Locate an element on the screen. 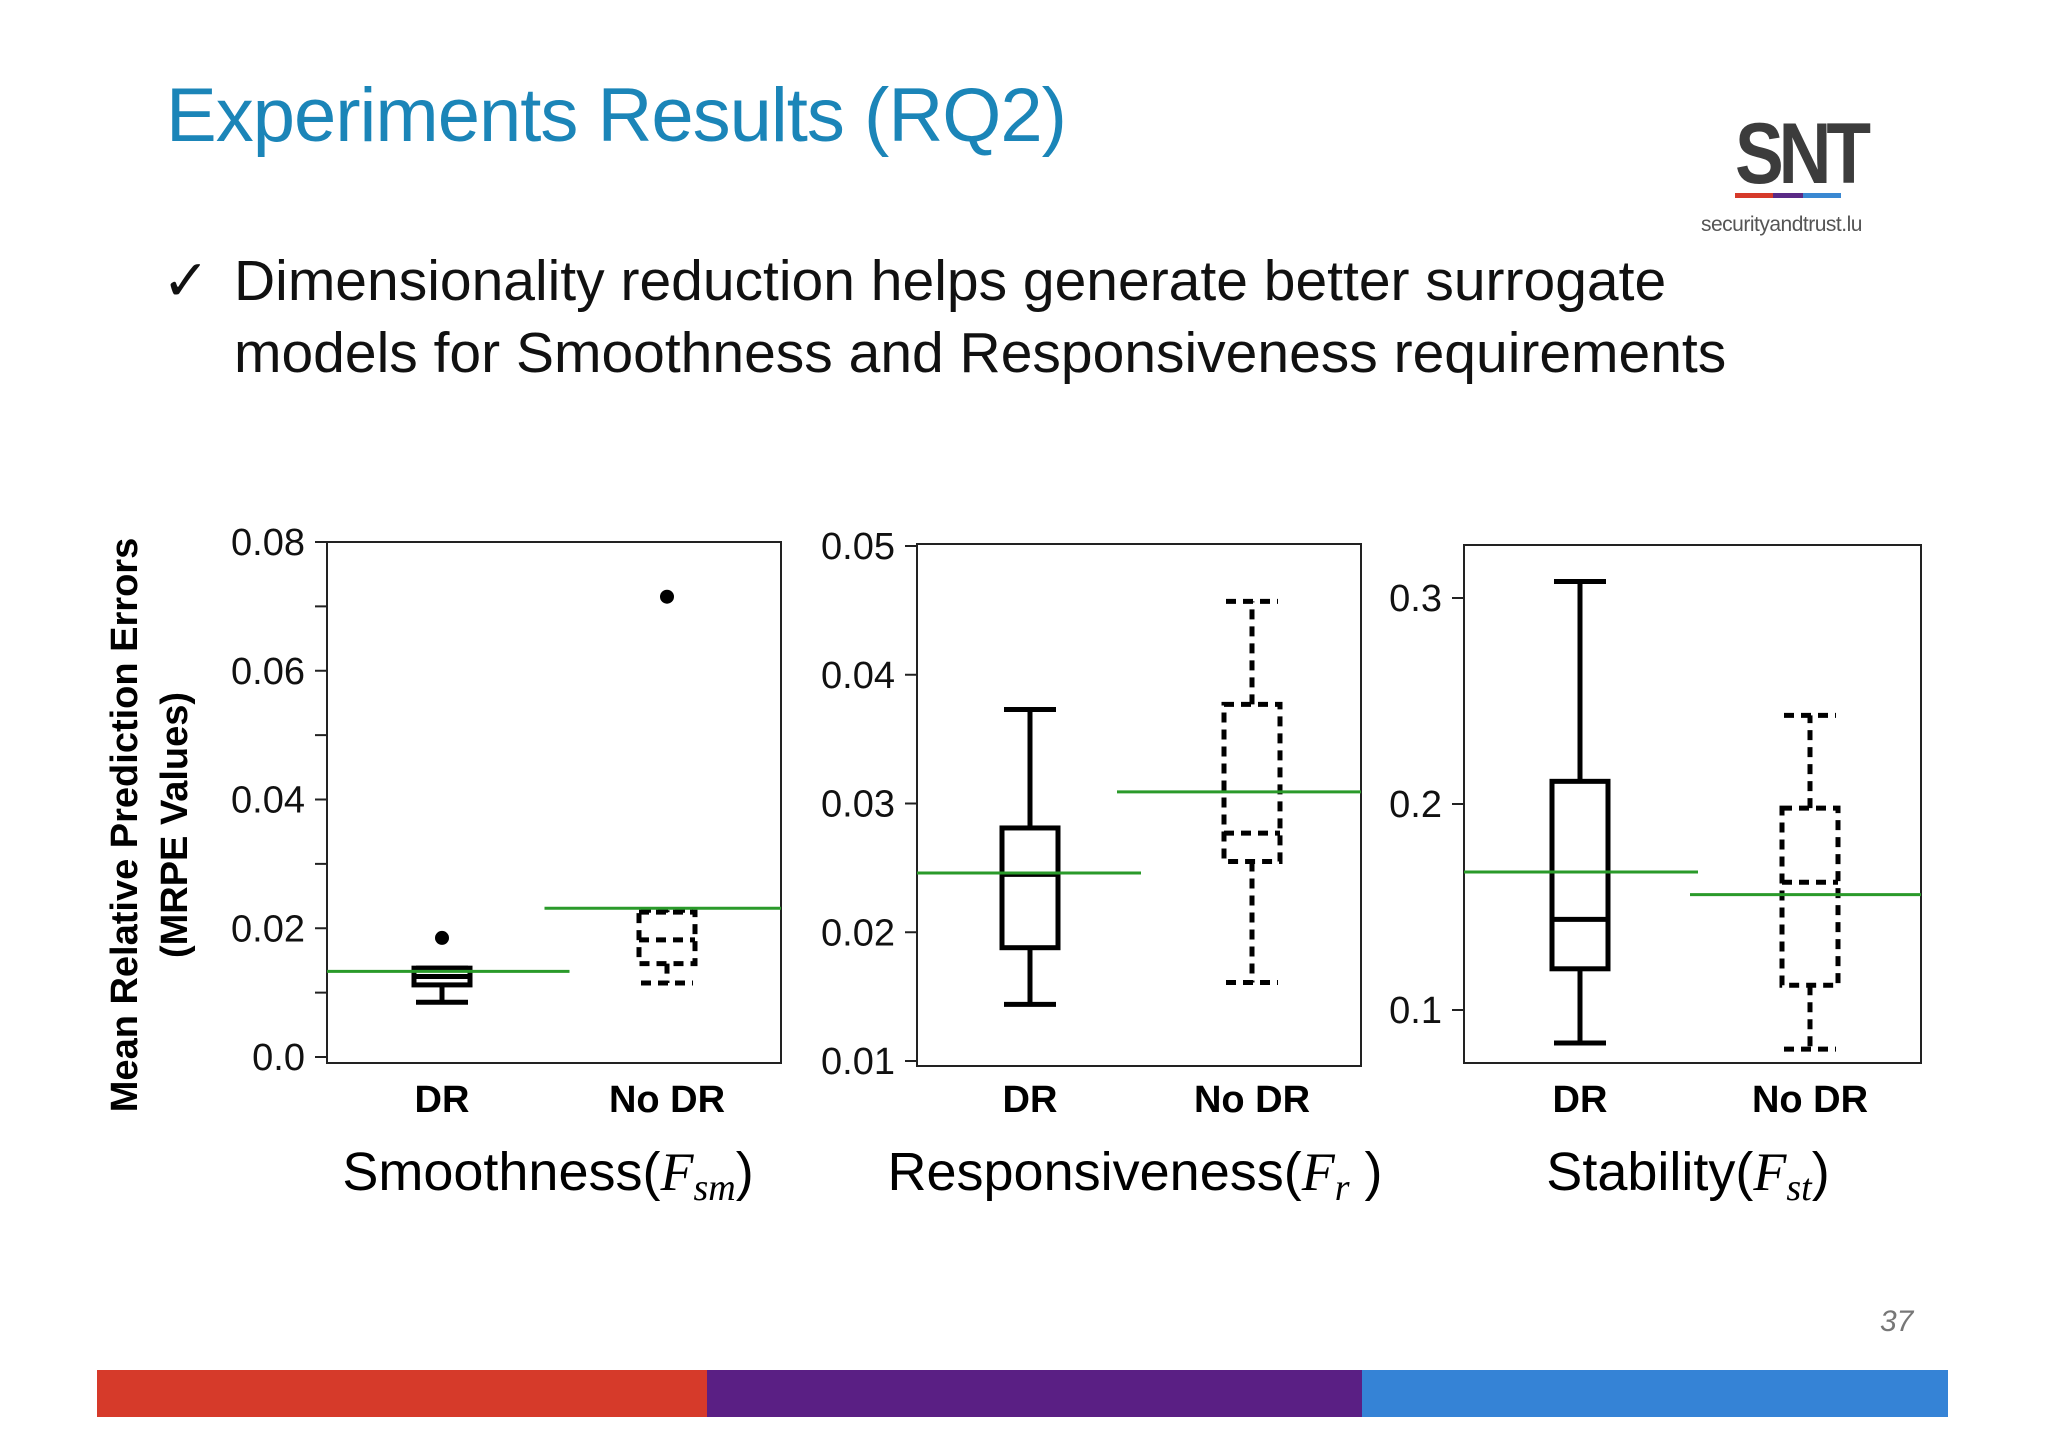  logo-text: SNT is located at coordinates (1803, 154).